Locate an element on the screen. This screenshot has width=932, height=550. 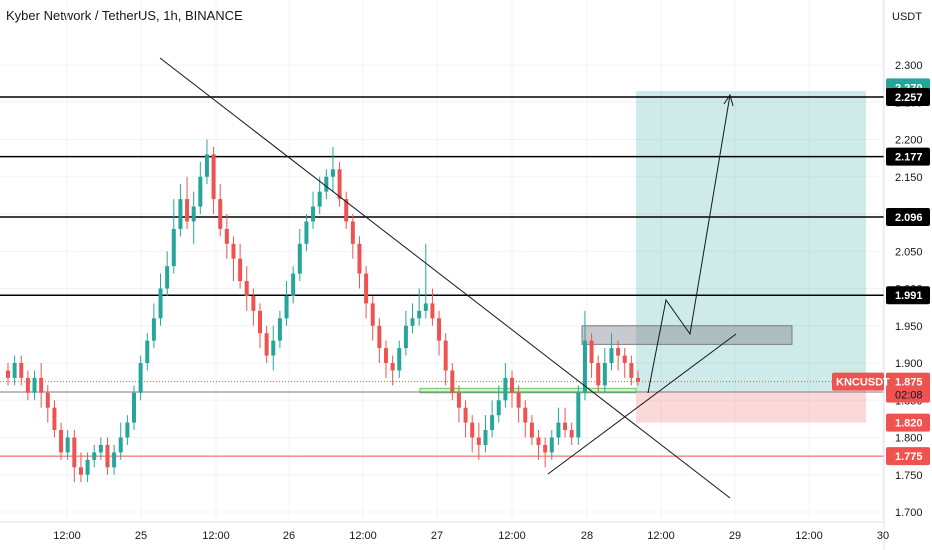
countdown-label: 02:08 is located at coordinates (909, 396).